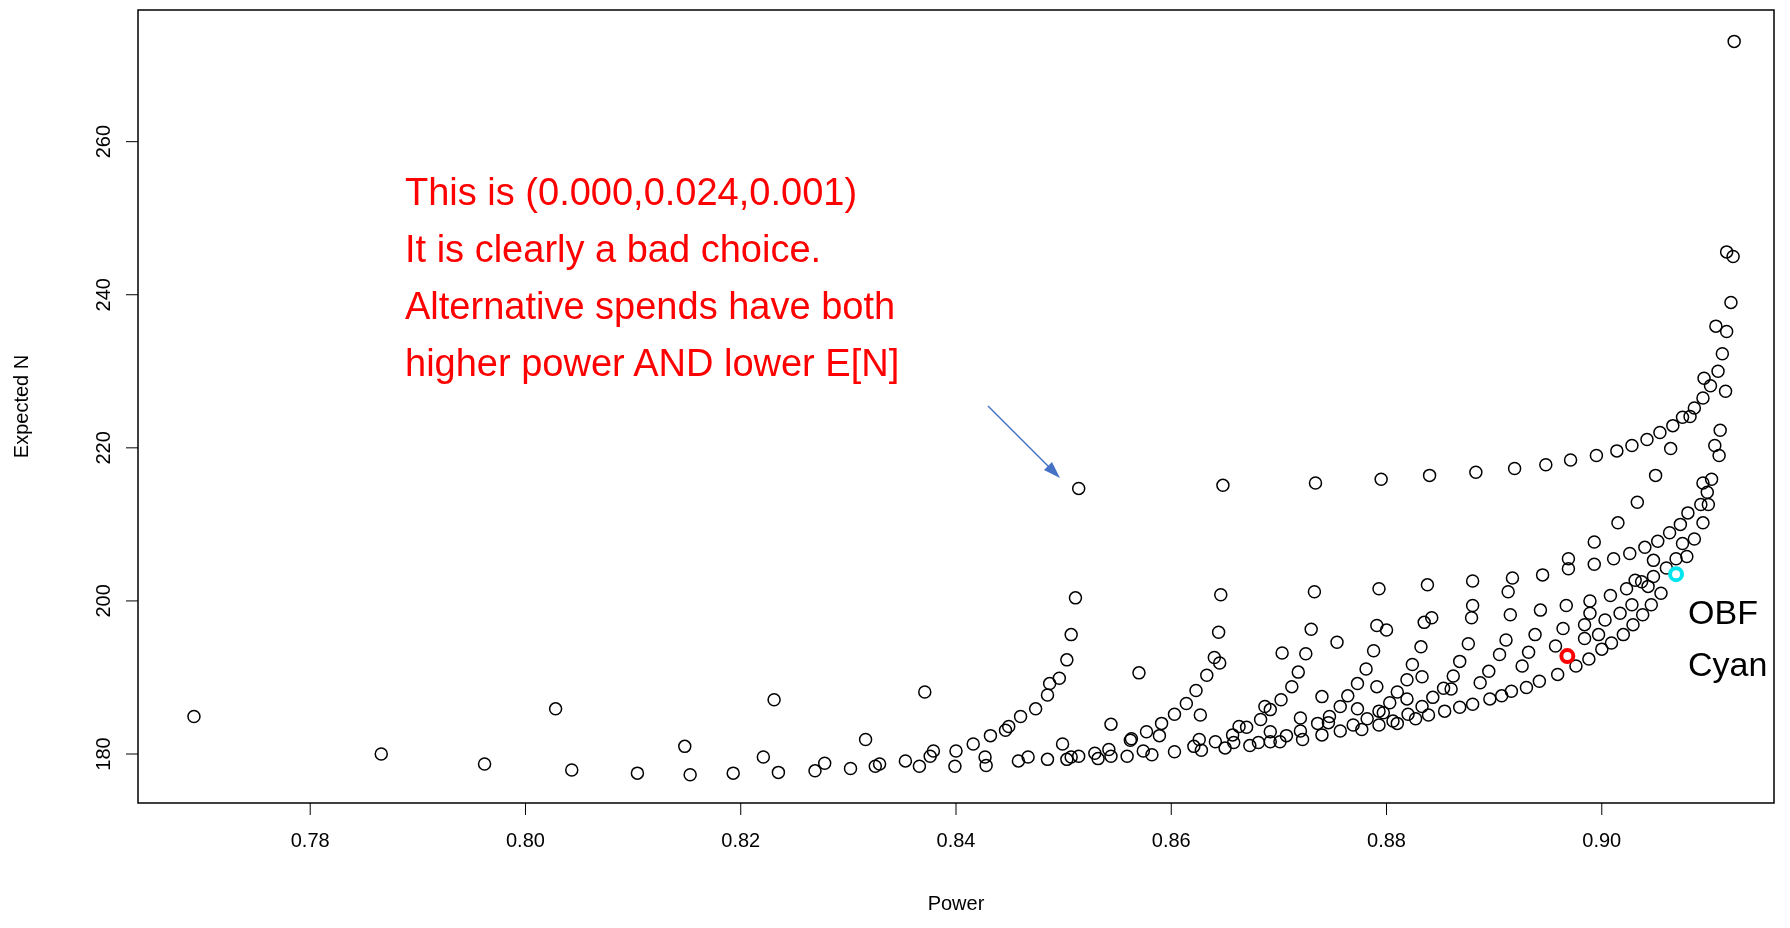 The width and height of the screenshot is (1790, 928). What do you see at coordinates (956, 903) in the screenshot?
I see `x-axis-title: Power` at bounding box center [956, 903].